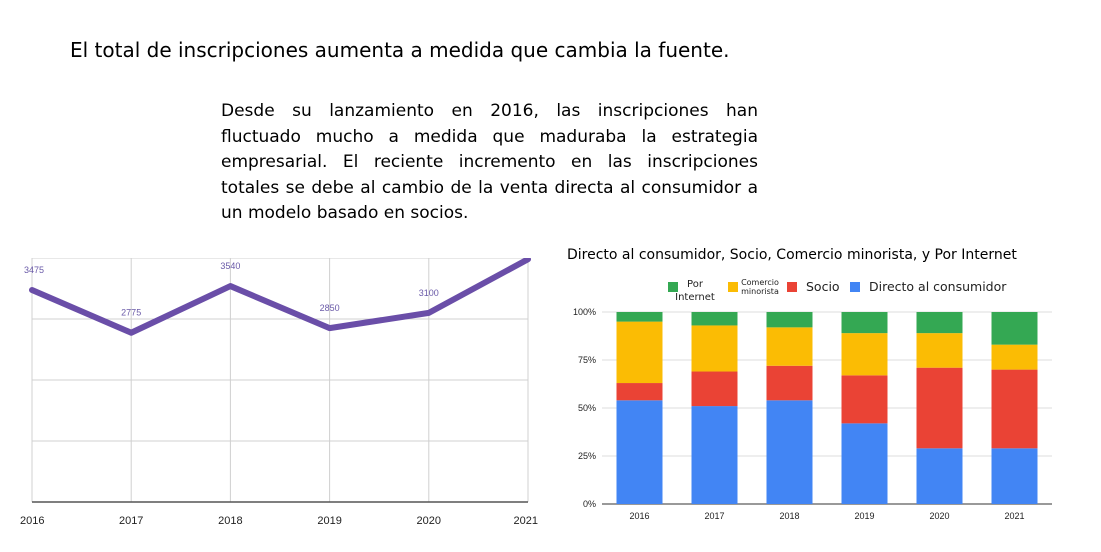 This screenshot has width=1101, height=552. Describe the element at coordinates (695, 291) in the screenshot. I see `legend-label: Por Internet` at that location.